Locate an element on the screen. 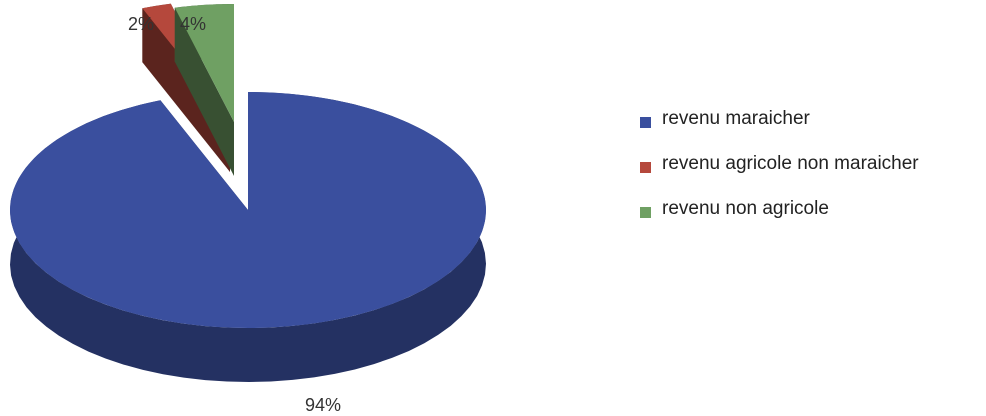 The image size is (986, 416). legend-label: revenu non agricole is located at coordinates (745, 209).